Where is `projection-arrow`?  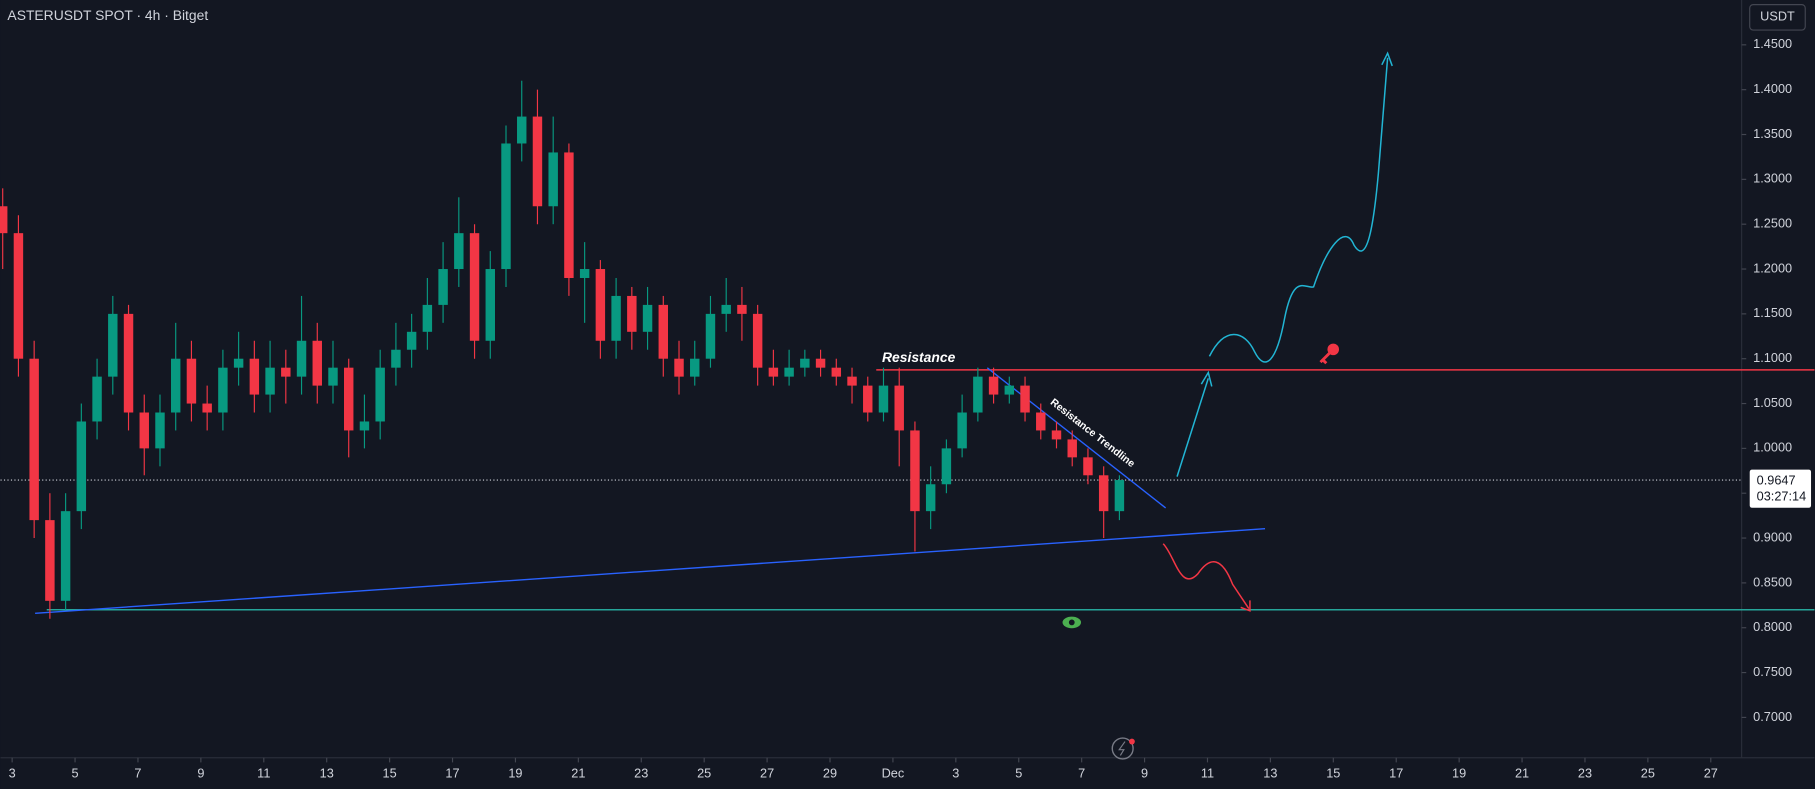
projection-arrow is located at coordinates (1193, 427).